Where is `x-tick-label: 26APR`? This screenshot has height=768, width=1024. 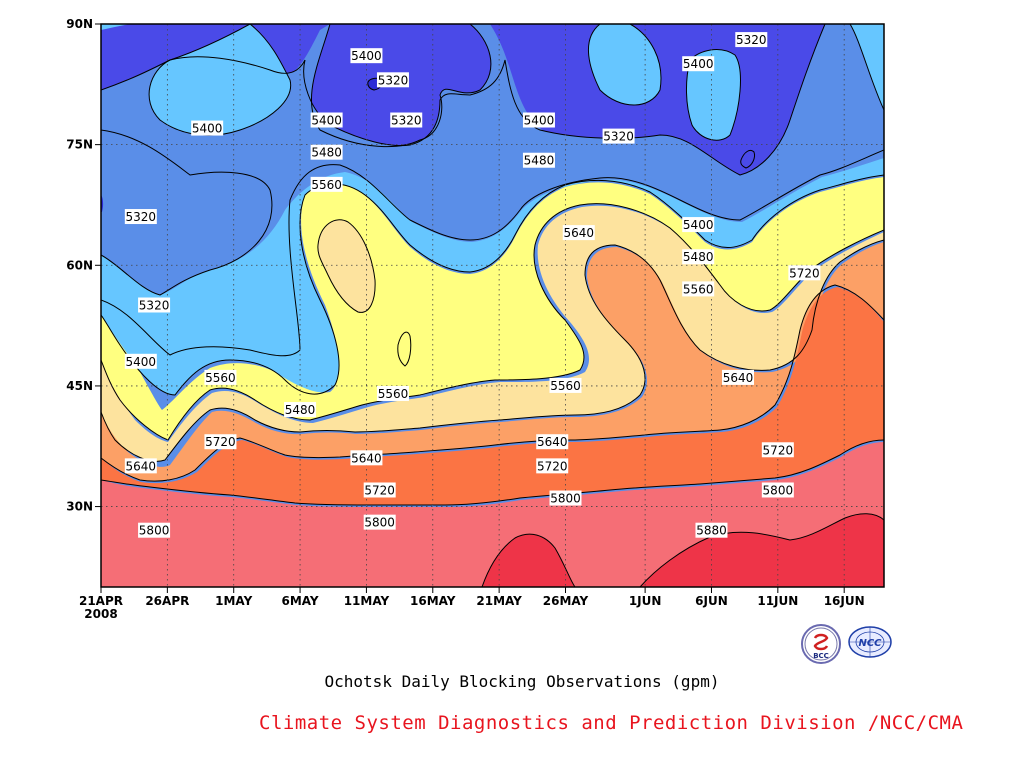 x-tick-label: 26APR is located at coordinates (167, 601).